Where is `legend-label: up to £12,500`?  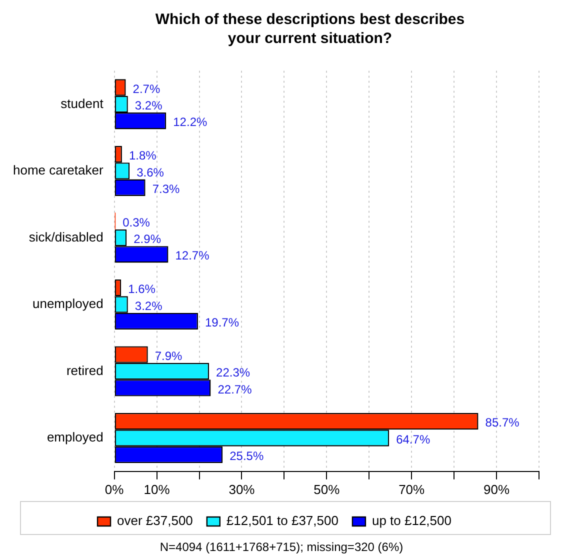
legend-label: up to £12,500 is located at coordinates (412, 520).